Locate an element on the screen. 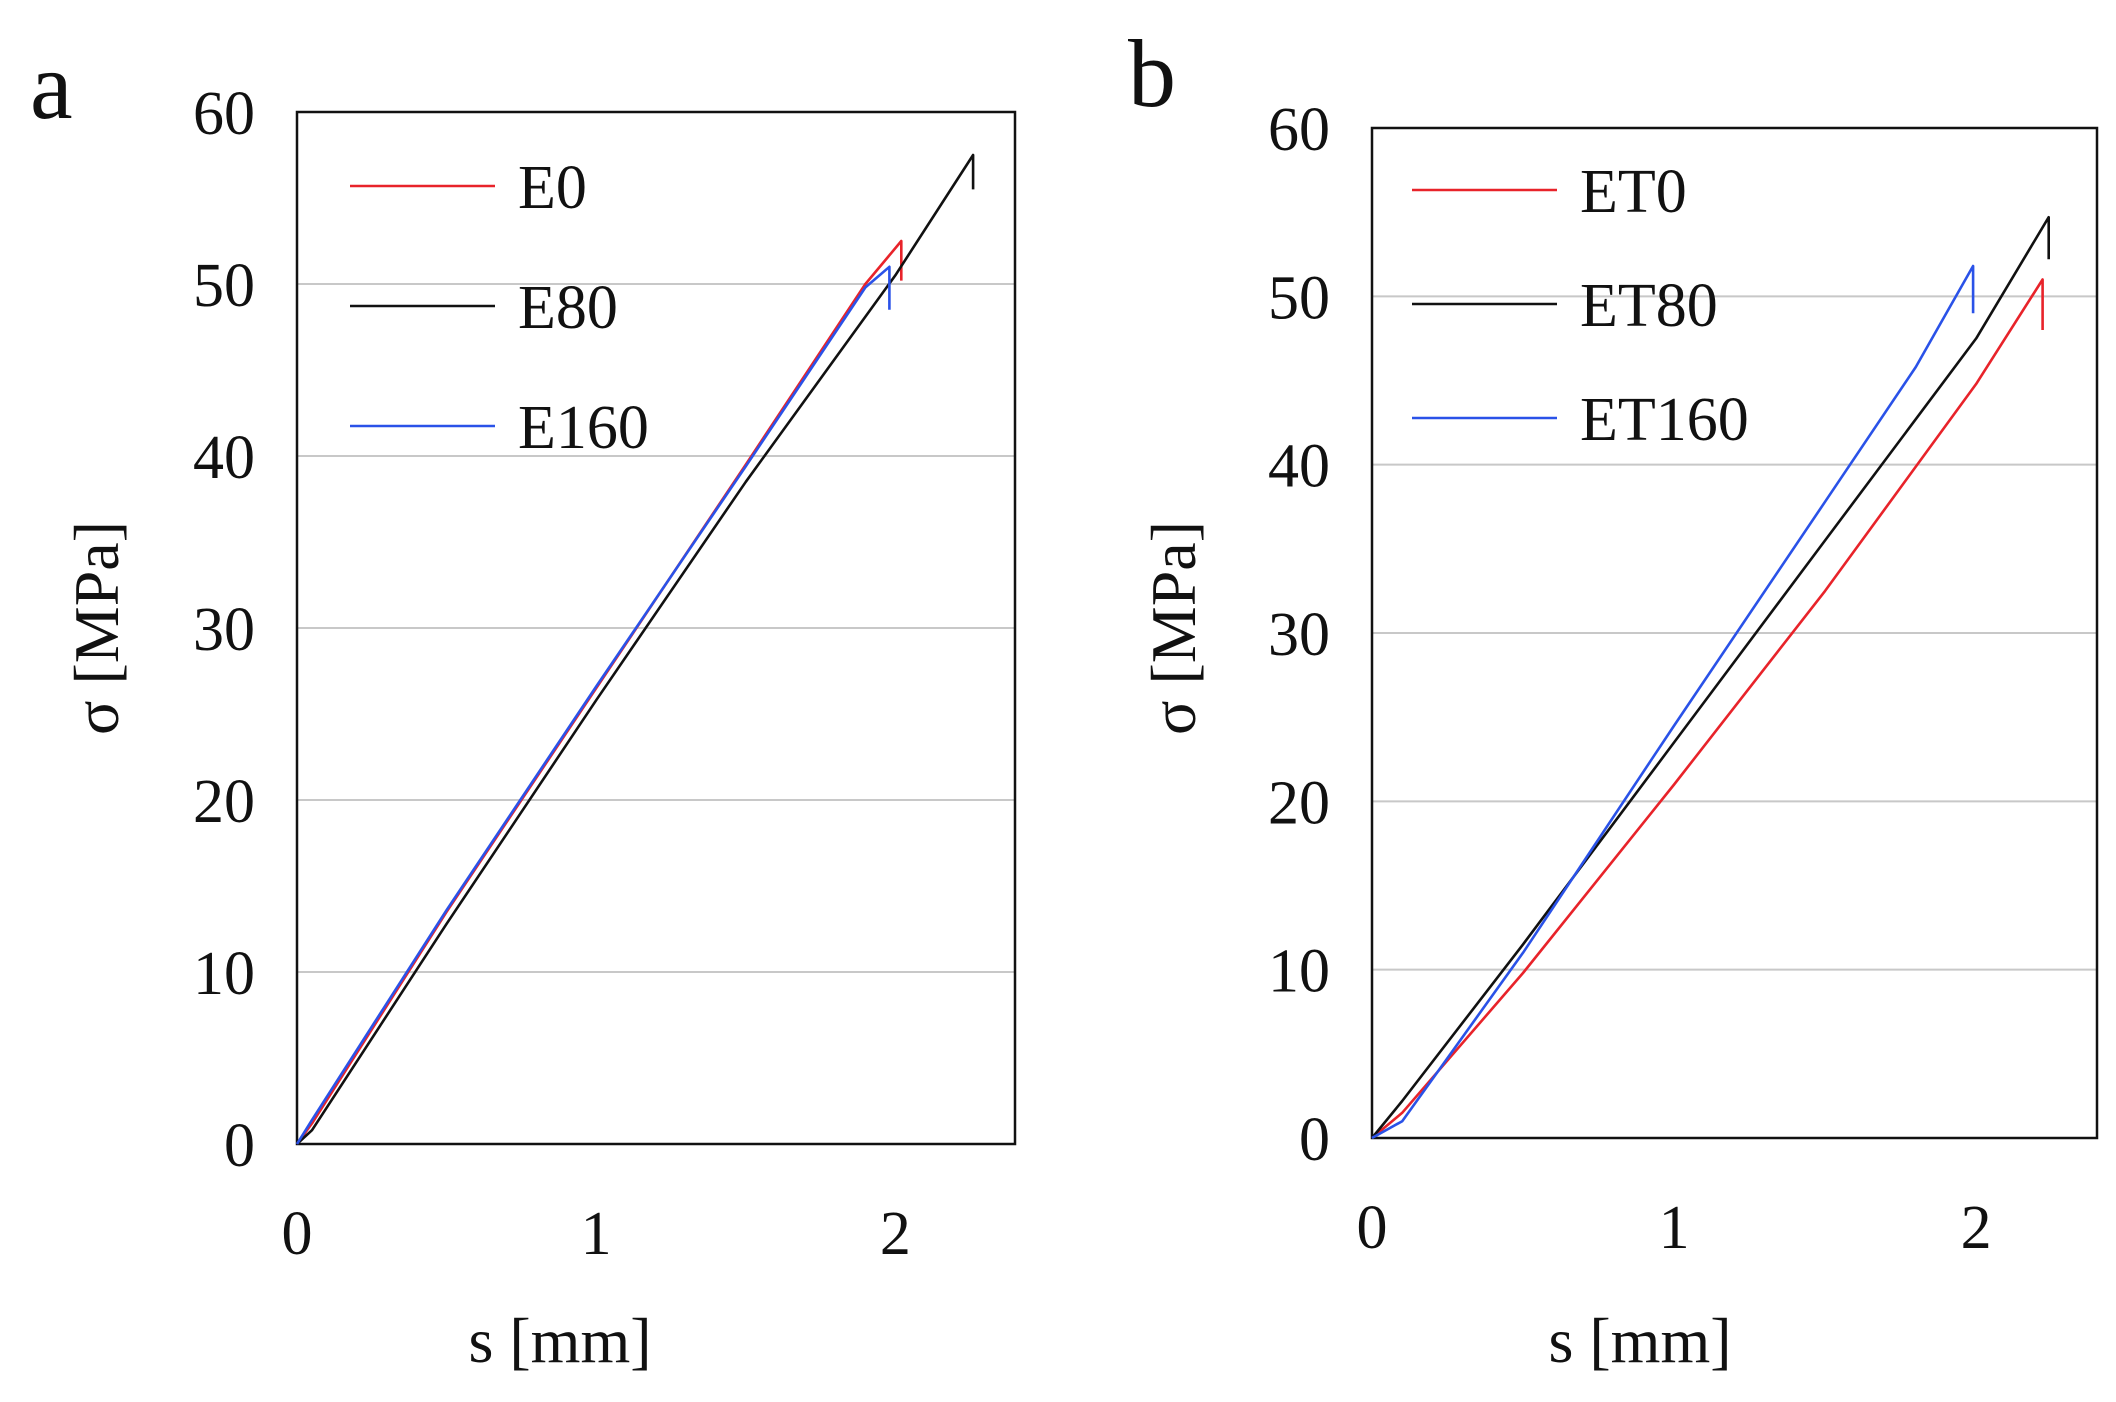 Image resolution: width=2116 pixels, height=1402 pixels. panel-b-y-tick-label: 10 is located at coordinates (1299, 972).